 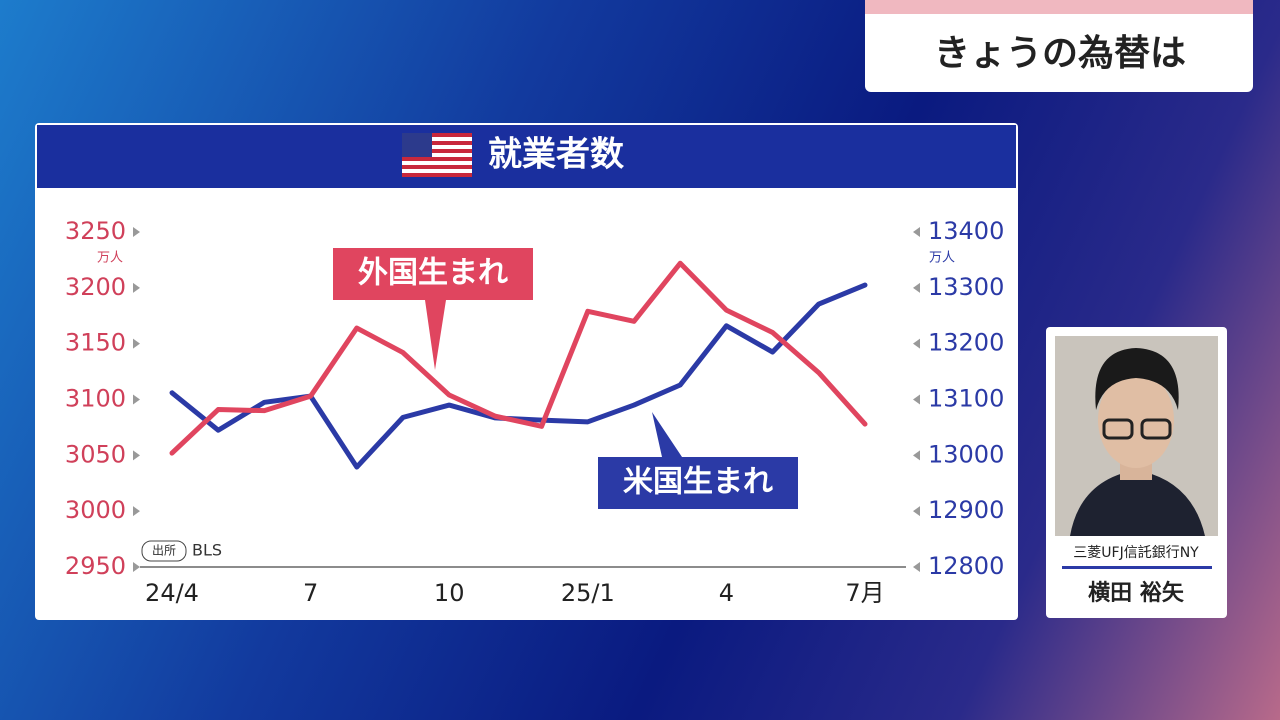 What do you see at coordinates (433, 273) in the screenshot?
I see `annotation: 外国生まれ` at bounding box center [433, 273].